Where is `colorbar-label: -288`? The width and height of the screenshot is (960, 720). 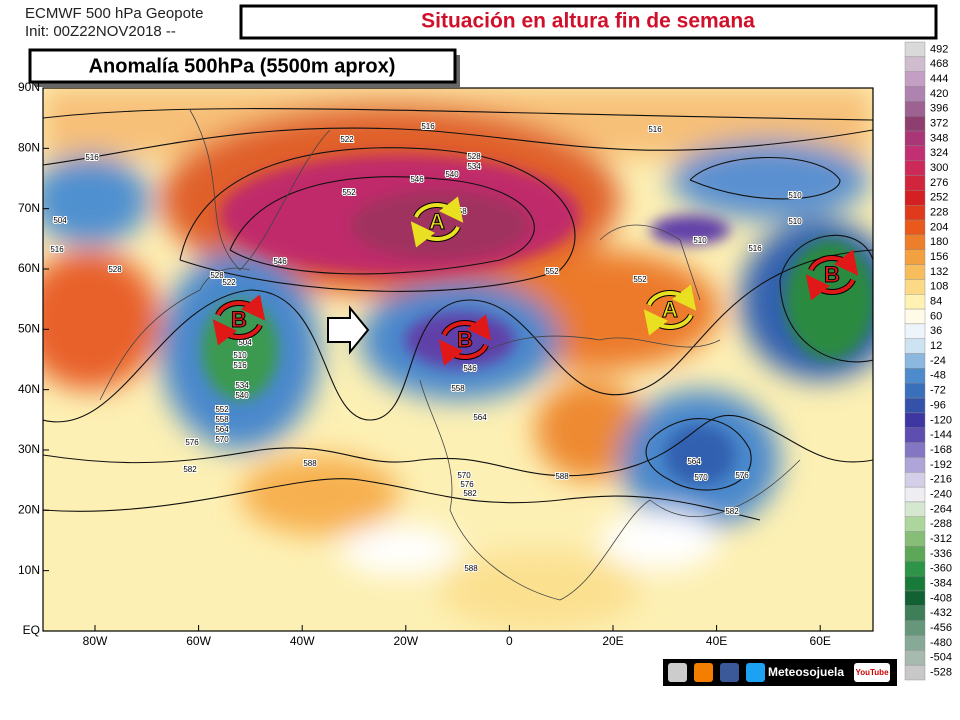 colorbar-label: -288 is located at coordinates (941, 524).